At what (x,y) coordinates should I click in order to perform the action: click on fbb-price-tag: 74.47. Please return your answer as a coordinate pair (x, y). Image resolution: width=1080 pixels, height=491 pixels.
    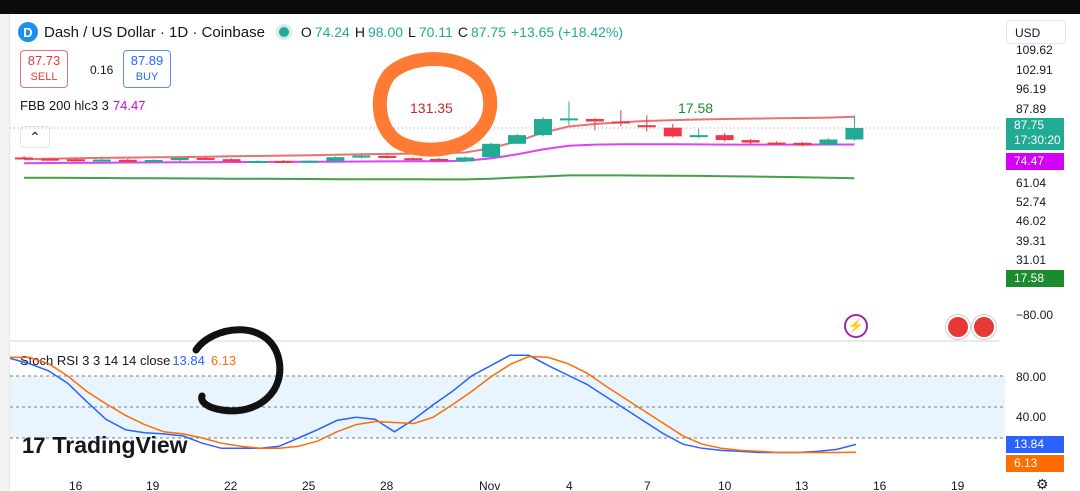
    Looking at the image, I should click on (1035, 161).